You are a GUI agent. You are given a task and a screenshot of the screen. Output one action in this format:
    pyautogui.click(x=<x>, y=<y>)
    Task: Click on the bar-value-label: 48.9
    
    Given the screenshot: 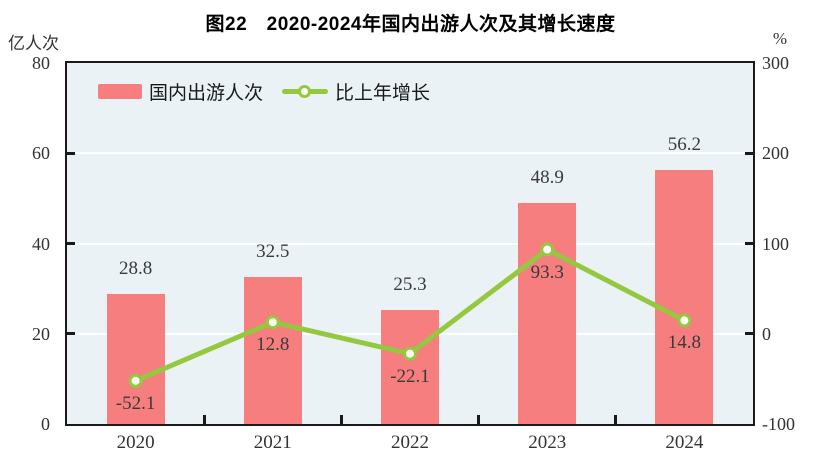 What is the action you would take?
    pyautogui.click(x=547, y=178)
    